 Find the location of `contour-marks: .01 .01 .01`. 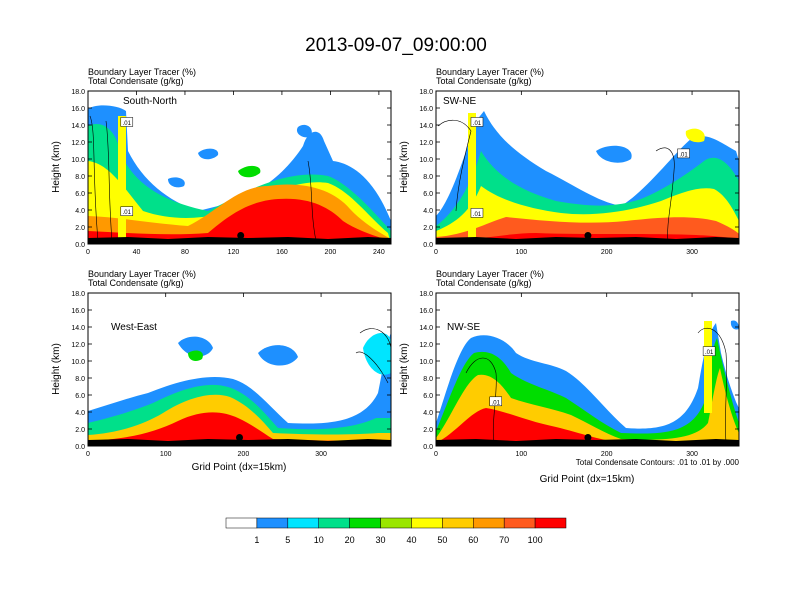

contour-marks: .01 .01 .01 is located at coordinates (563, 179).